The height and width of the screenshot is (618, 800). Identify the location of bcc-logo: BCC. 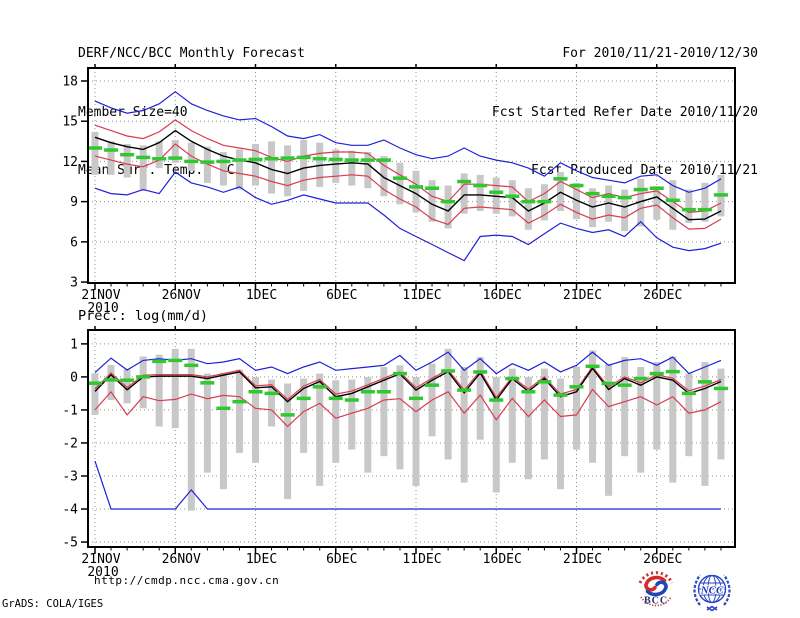
(656, 589).